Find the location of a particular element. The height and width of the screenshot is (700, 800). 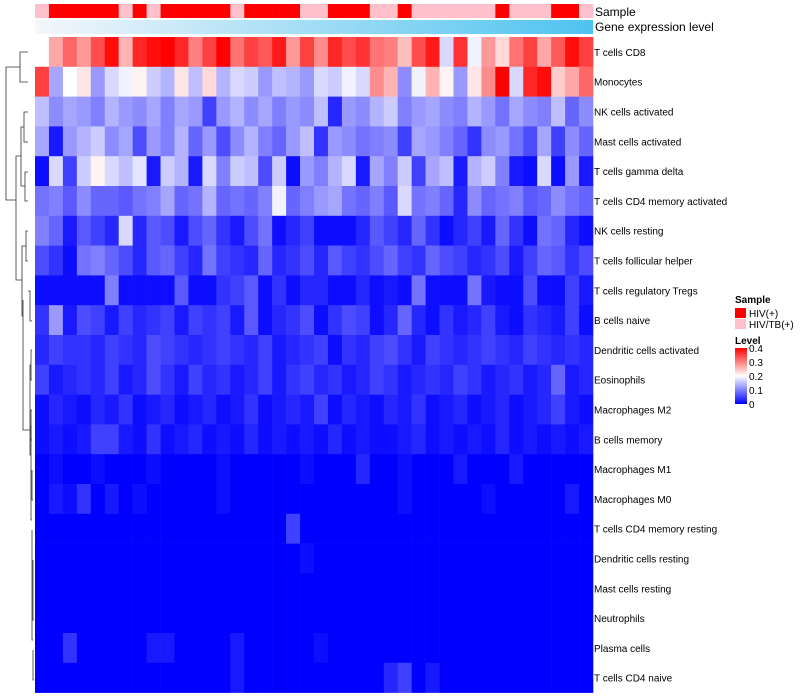

sample-legend: Sample HIV(+) HIV/TB(+) is located at coordinates (764, 313).